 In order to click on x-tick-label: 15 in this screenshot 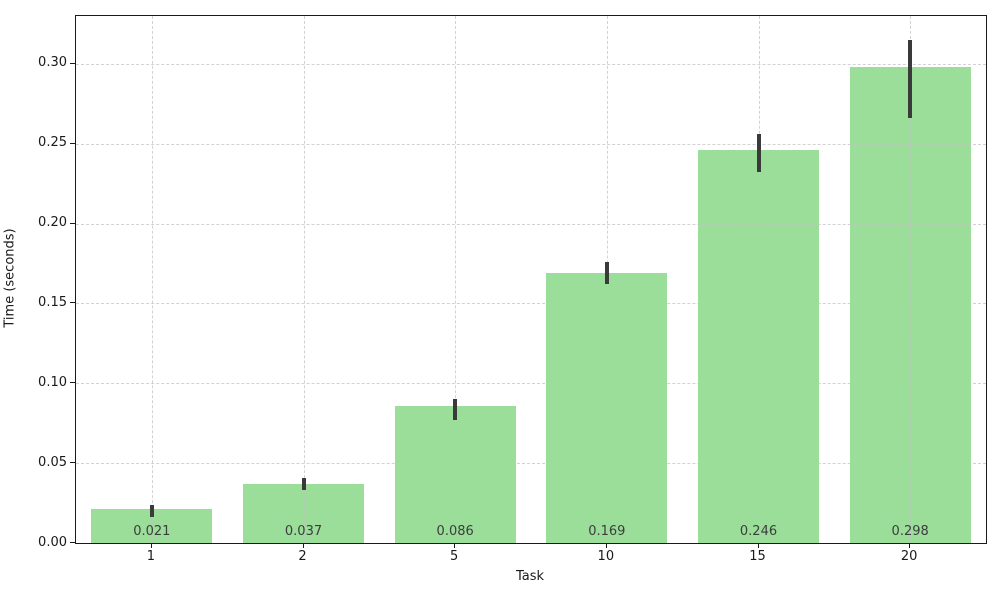, I will do `click(757, 556)`.